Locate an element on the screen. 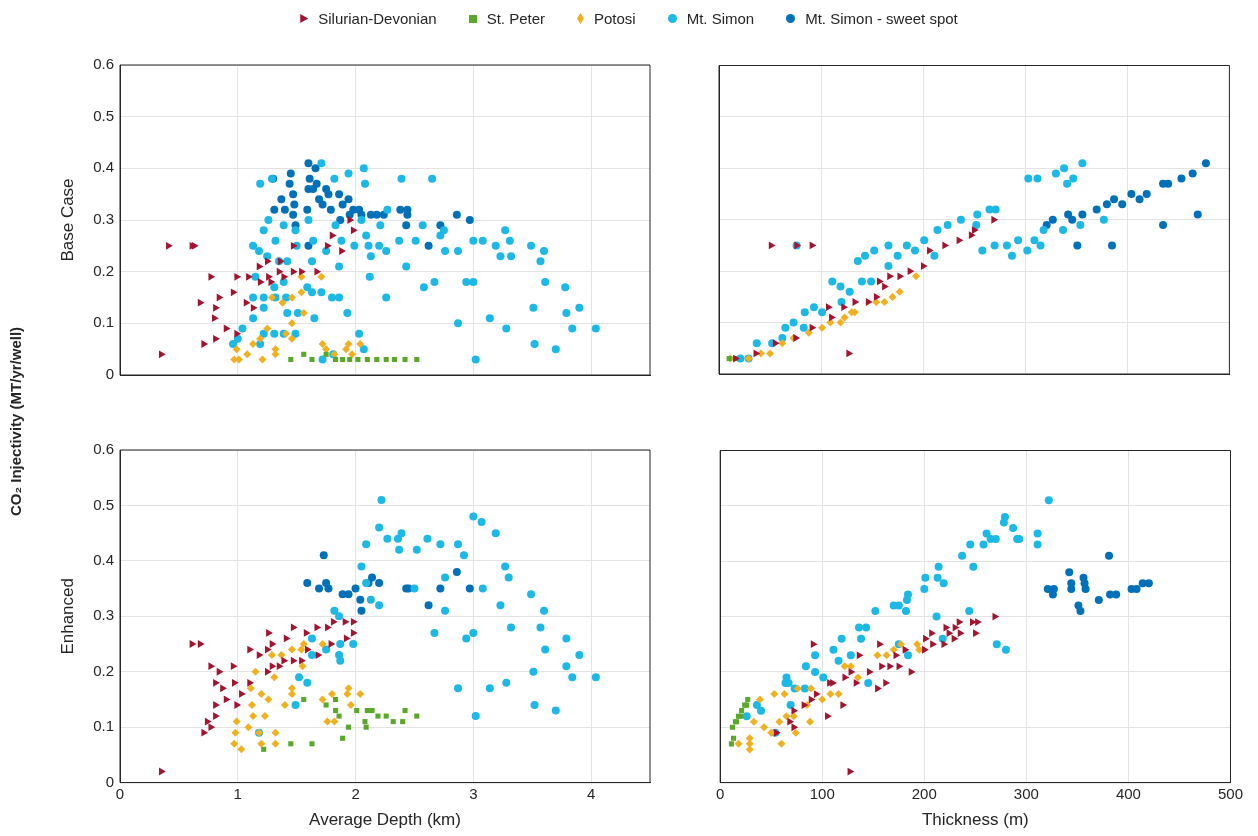  x-tick-label: 100 is located at coordinates (822, 793).